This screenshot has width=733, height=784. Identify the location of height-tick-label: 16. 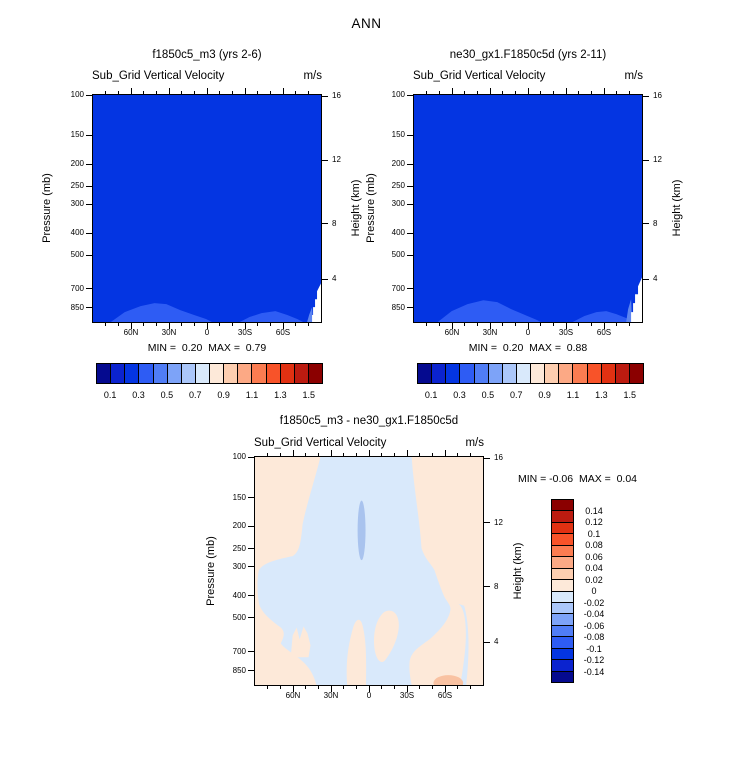
(657, 96).